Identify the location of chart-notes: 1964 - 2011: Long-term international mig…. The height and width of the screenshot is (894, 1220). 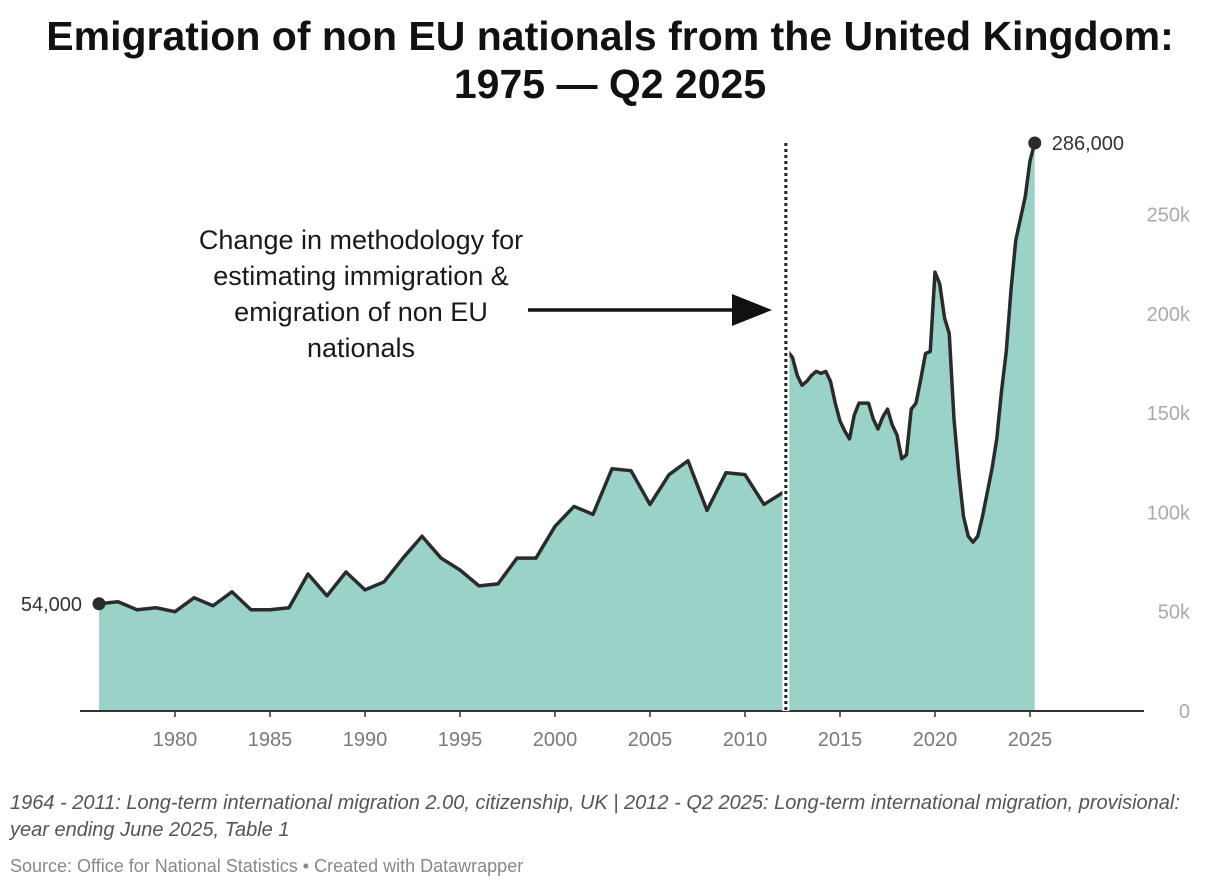
(595, 816).